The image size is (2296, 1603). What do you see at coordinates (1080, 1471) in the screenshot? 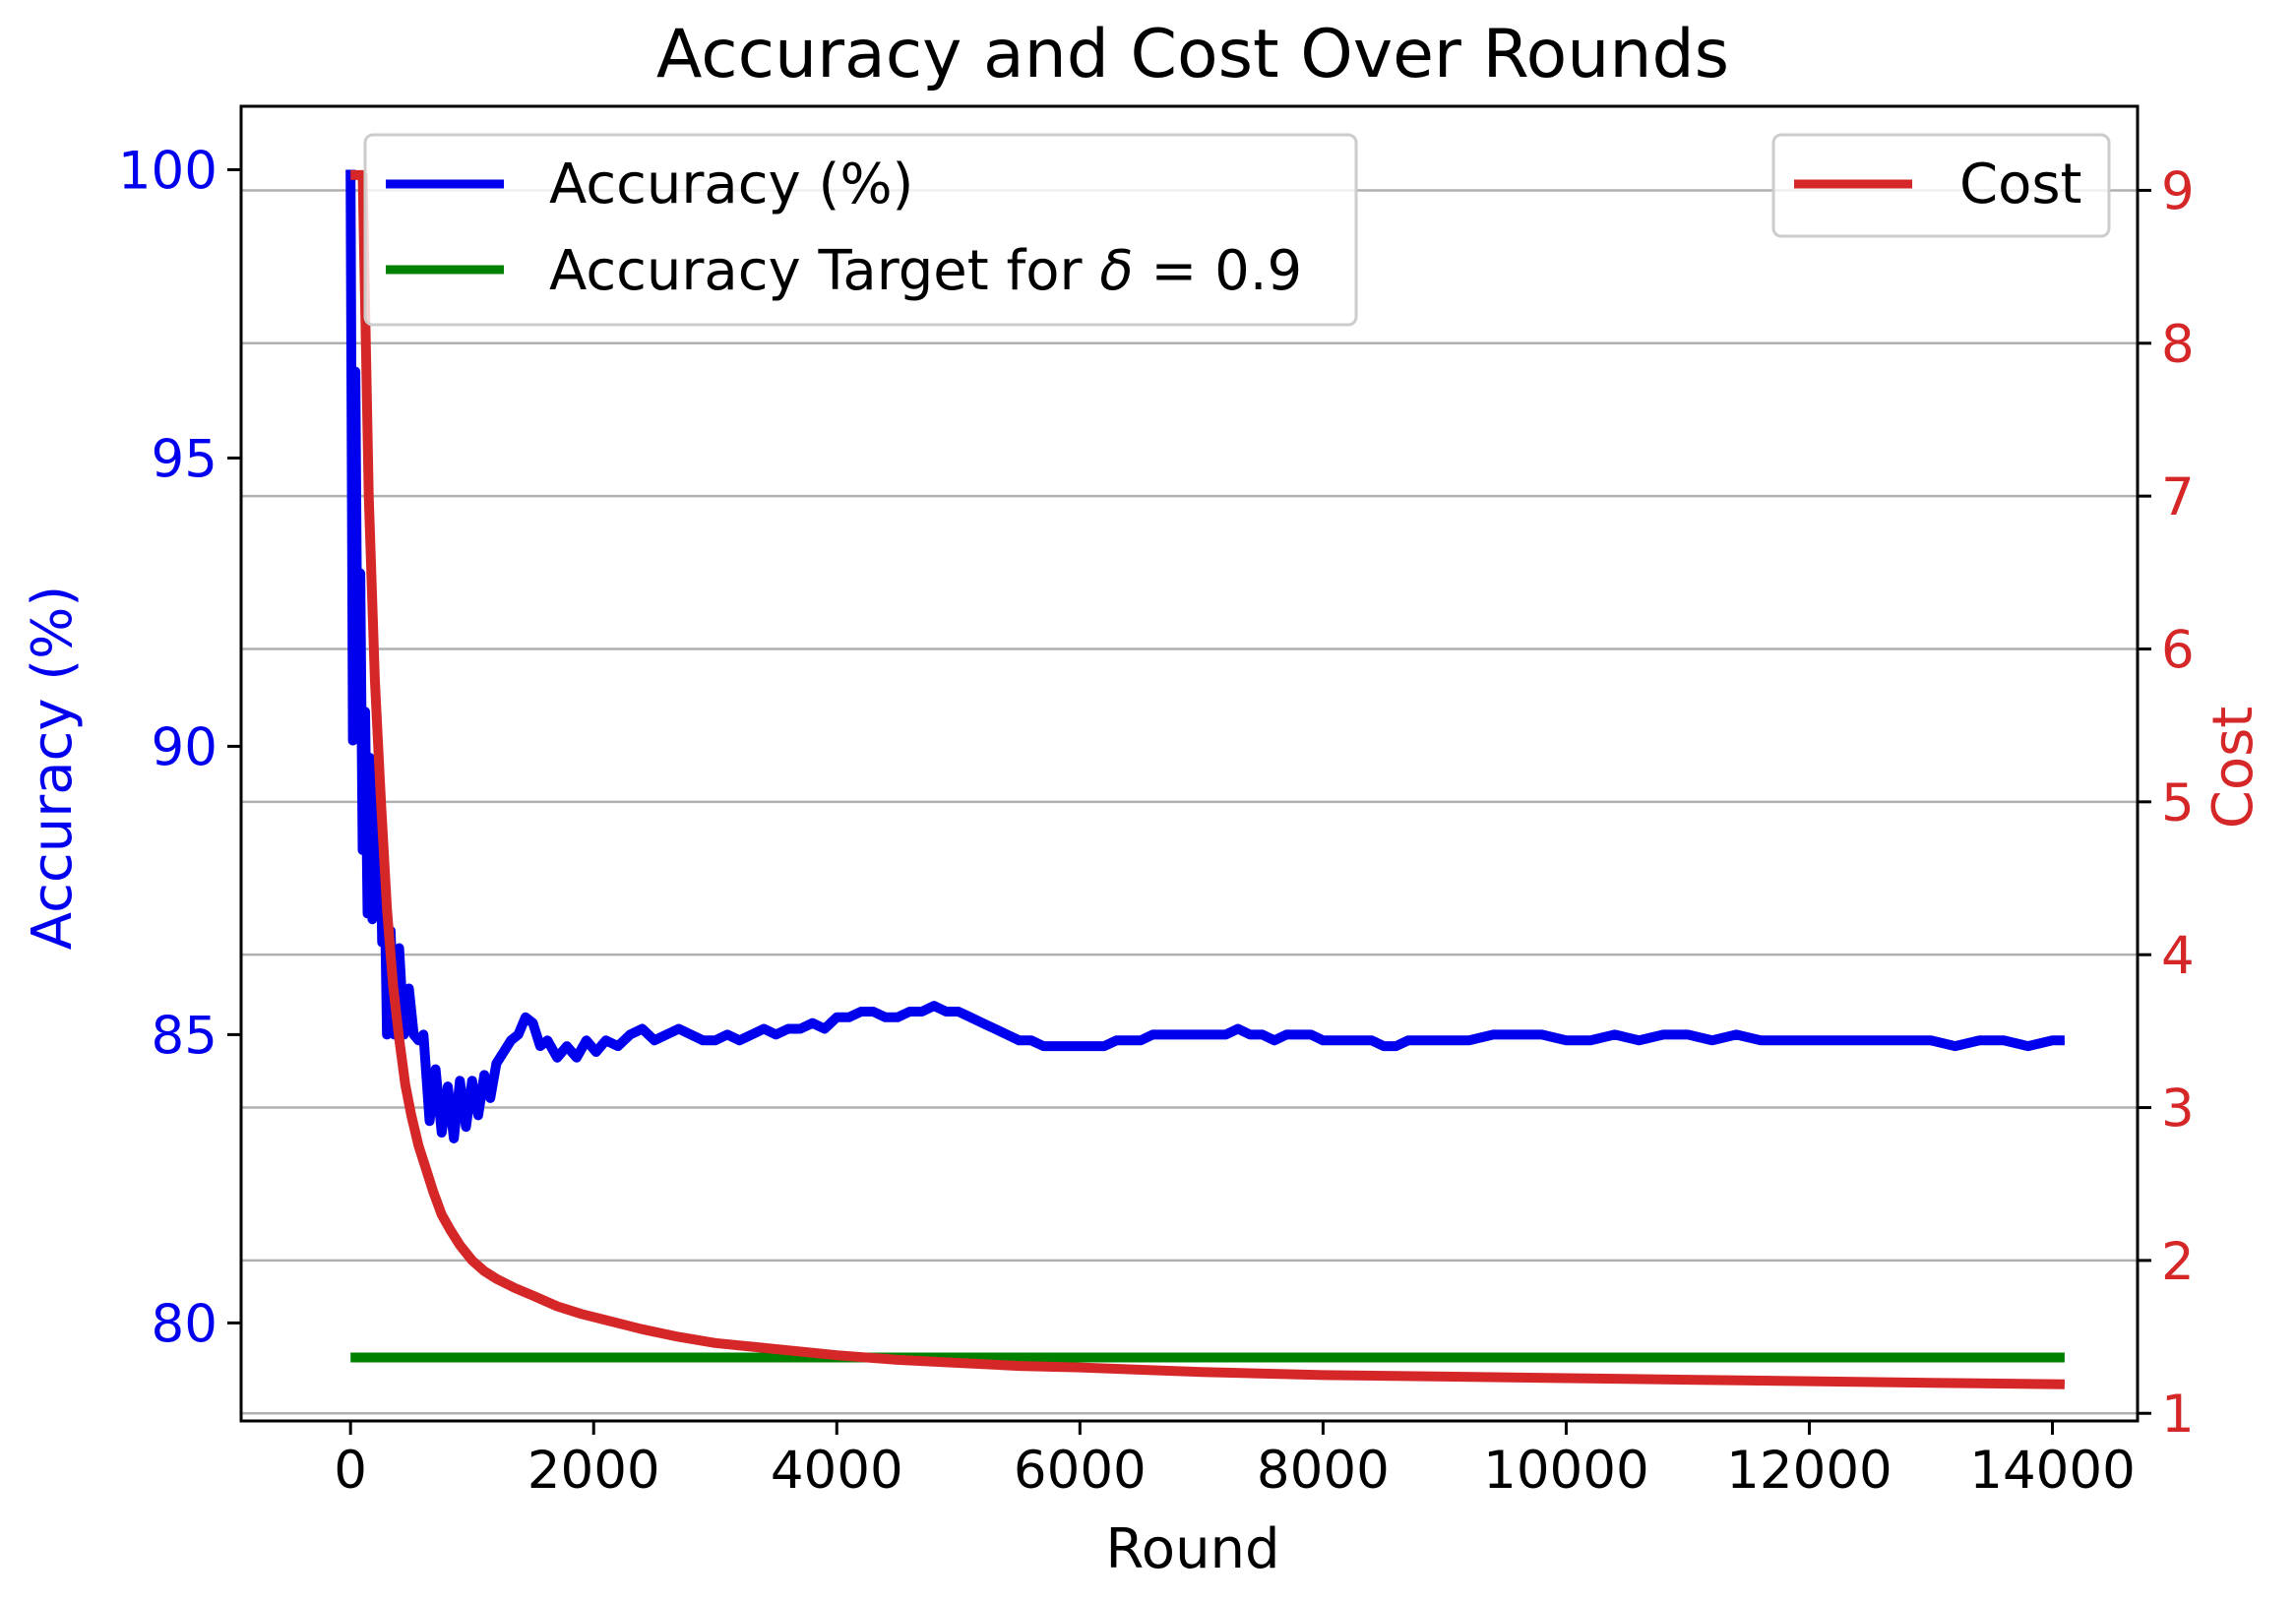
I see `x-tick-label: 6000` at bounding box center [1080, 1471].